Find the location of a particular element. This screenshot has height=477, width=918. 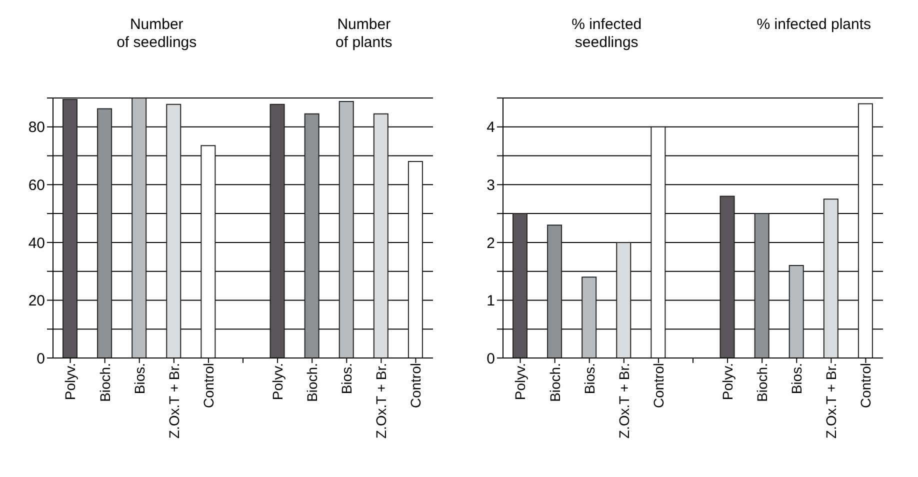

text: Number of plants is located at coordinates (364, 34).